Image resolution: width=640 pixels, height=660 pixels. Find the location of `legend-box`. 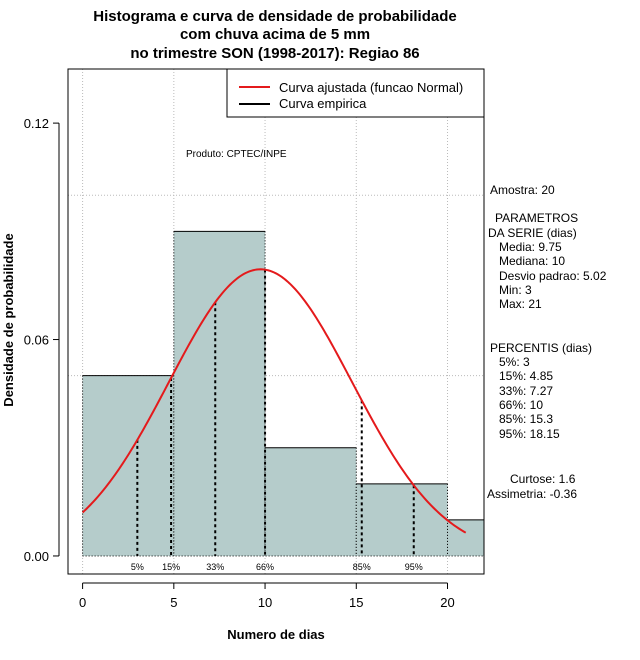

legend-box is located at coordinates (355, 93).